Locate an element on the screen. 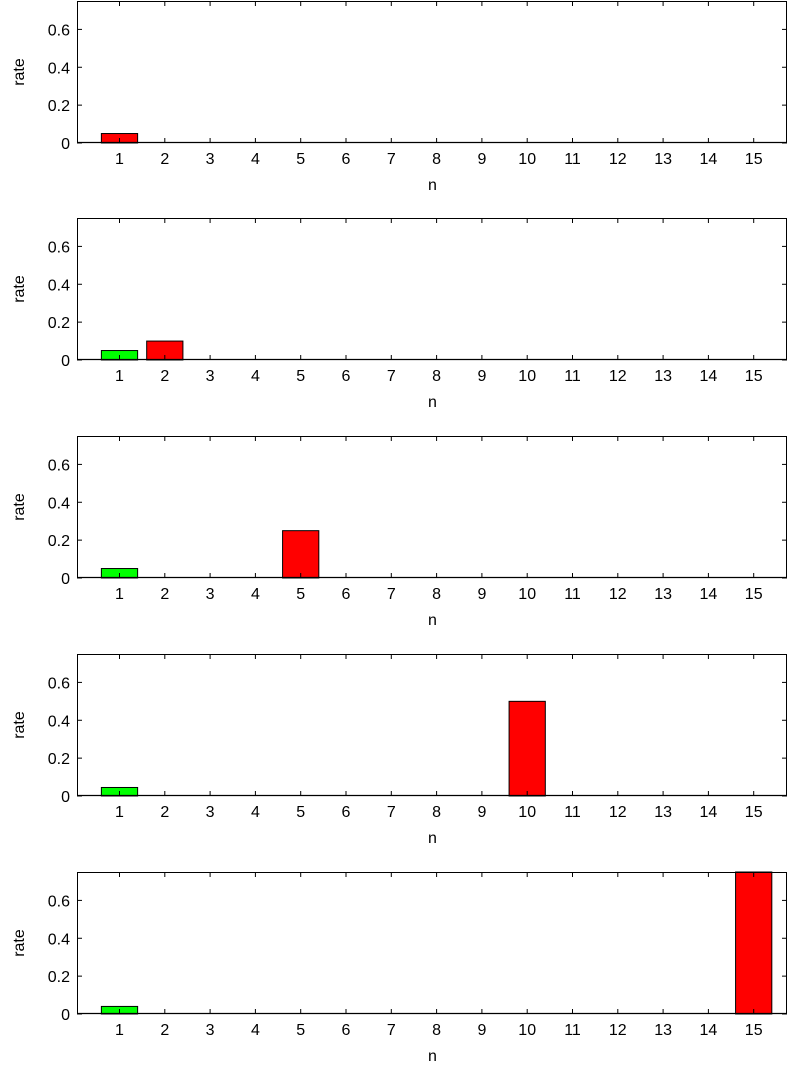 Image resolution: width=788 pixels, height=1069 pixels. bar-red-n10 is located at coordinates (527, 748).